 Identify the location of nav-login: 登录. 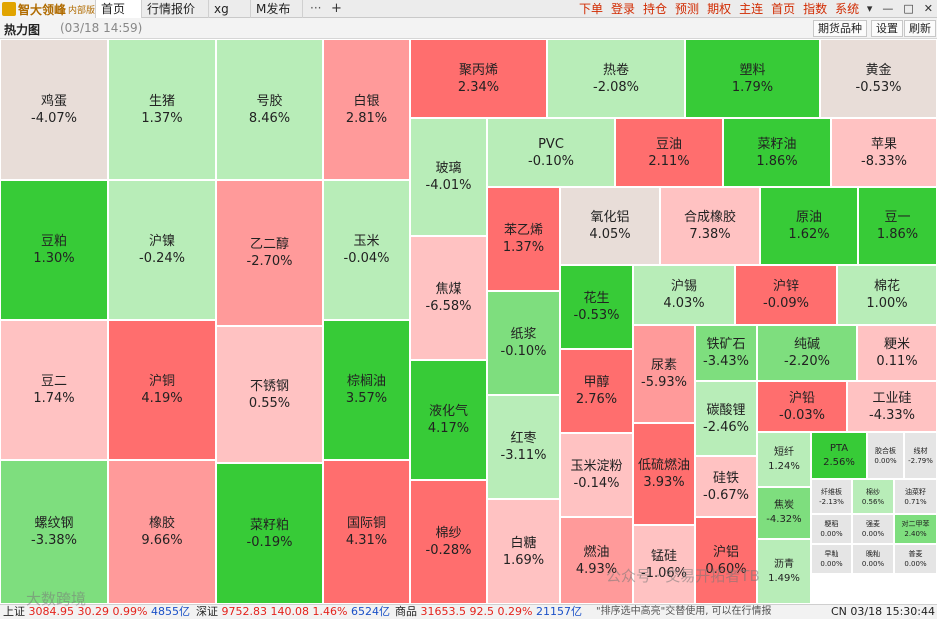
(623, 9).